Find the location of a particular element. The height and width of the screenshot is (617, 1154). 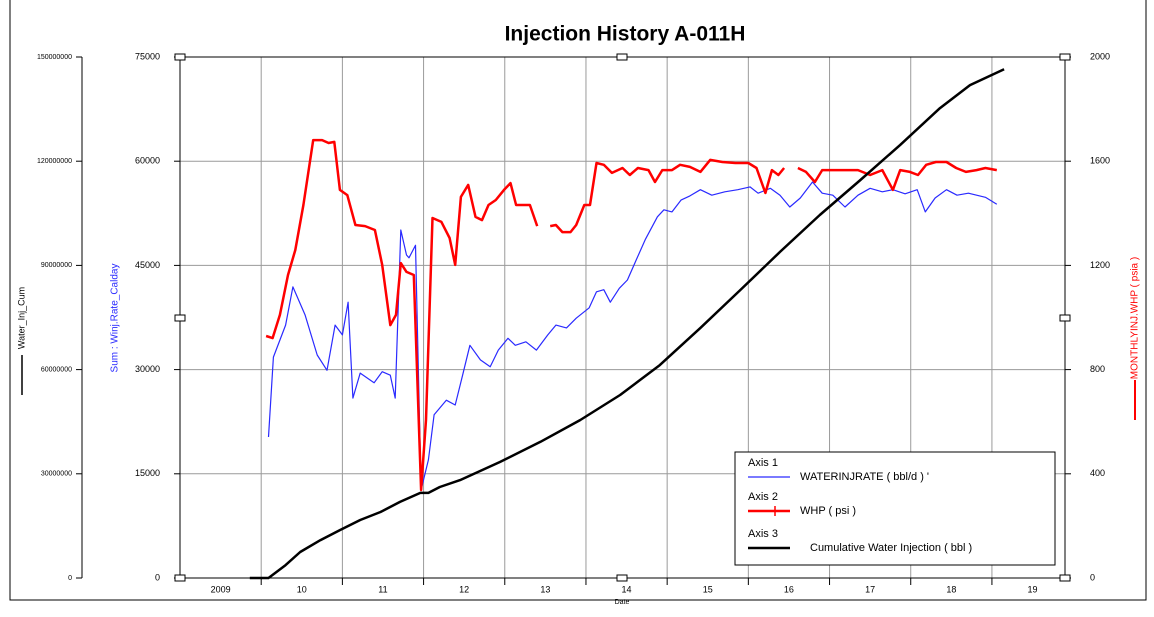

y3-tick-label: 120000000 is located at coordinates (54, 161).